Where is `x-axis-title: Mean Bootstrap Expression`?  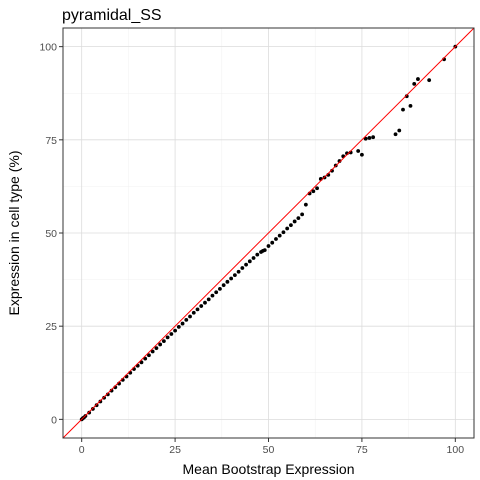 x-axis-title: Mean Bootstrap Expression is located at coordinates (269, 469).